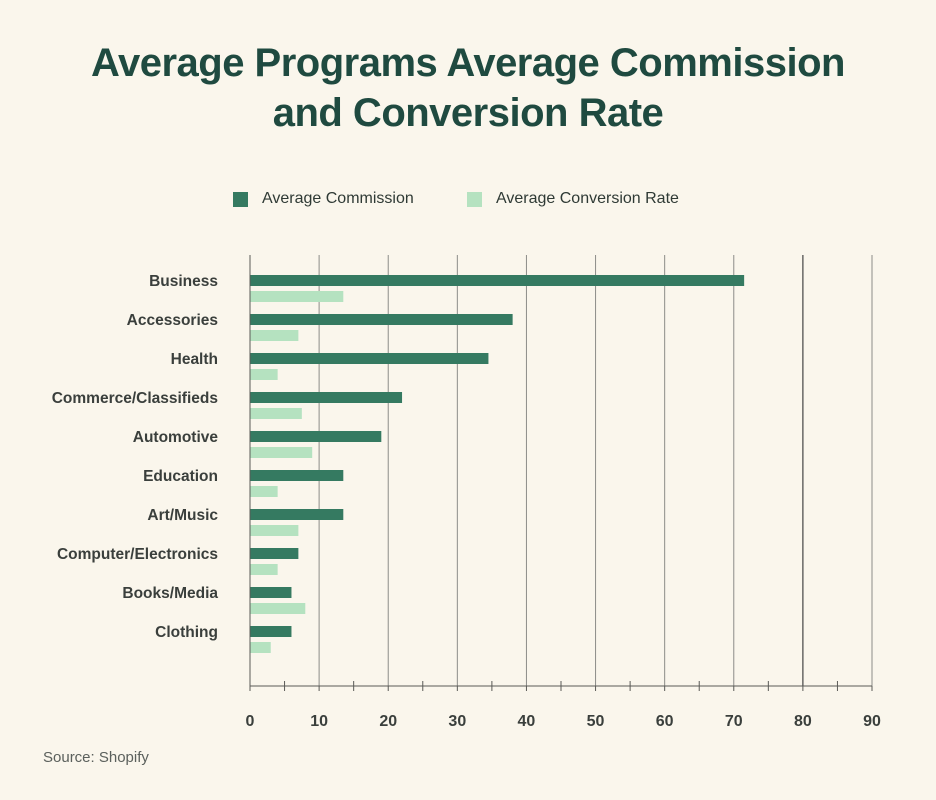 The image size is (936, 800). Describe the element at coordinates (183, 281) in the screenshot. I see `category-label-0: Business` at that location.